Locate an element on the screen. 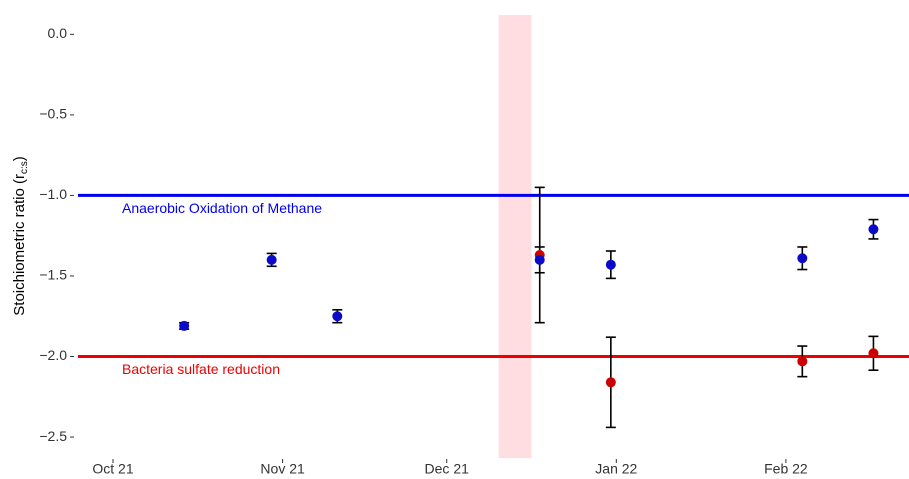 The height and width of the screenshot is (479, 909). shade-band is located at coordinates (515, 236).